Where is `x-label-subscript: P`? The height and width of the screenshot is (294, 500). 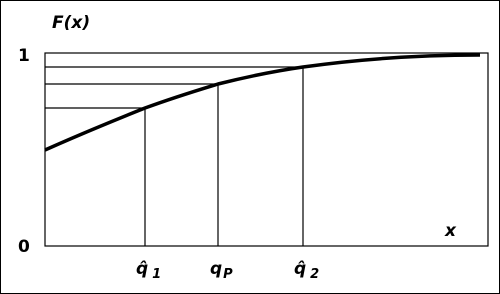
x-label-subscript: P is located at coordinates (228, 274).